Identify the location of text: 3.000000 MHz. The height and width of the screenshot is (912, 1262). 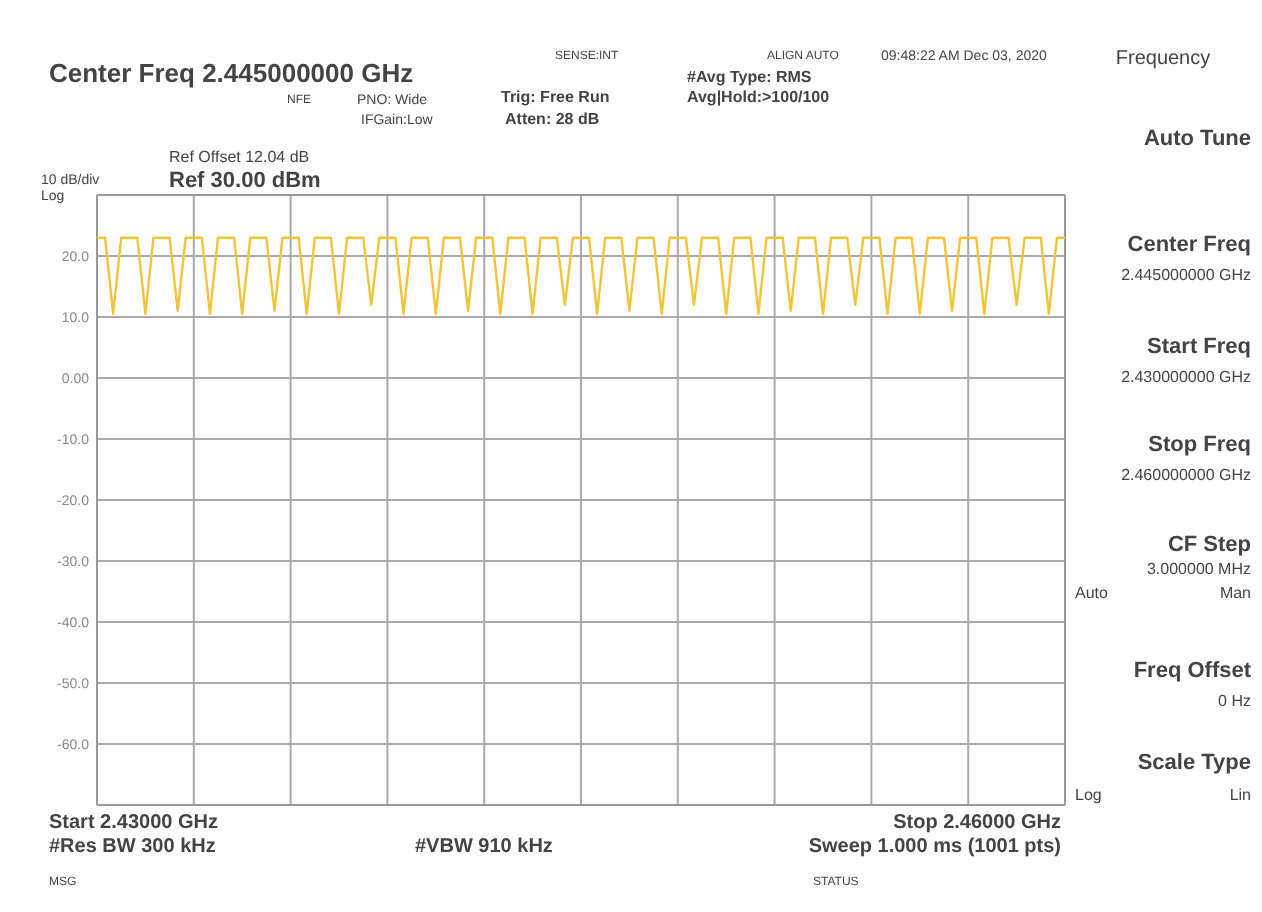
(1198, 569).